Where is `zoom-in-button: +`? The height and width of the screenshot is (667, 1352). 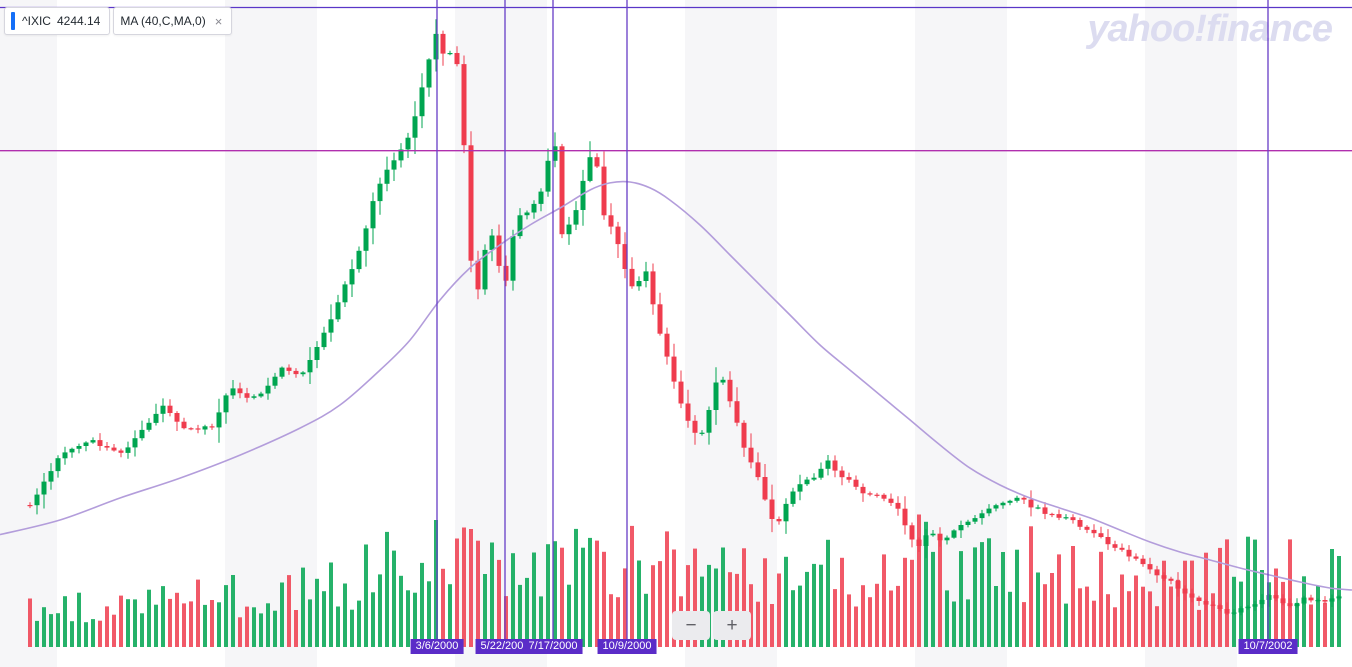
zoom-in-button: + is located at coordinates (732, 625).